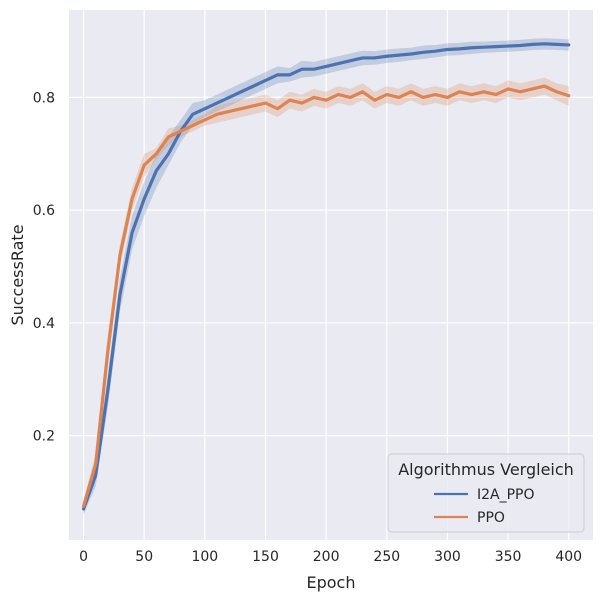  I want to click on y-tick-label: 0.8, so click(44, 98).